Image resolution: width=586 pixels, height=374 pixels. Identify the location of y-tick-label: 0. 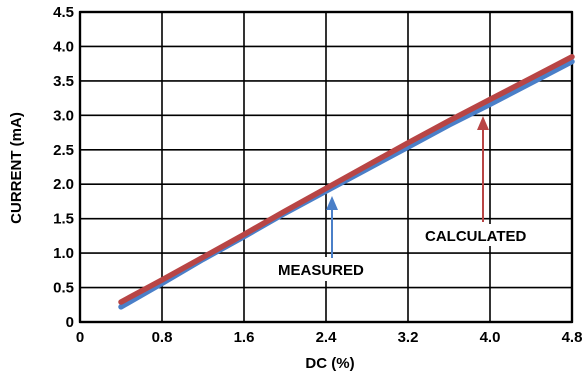
(70, 322).